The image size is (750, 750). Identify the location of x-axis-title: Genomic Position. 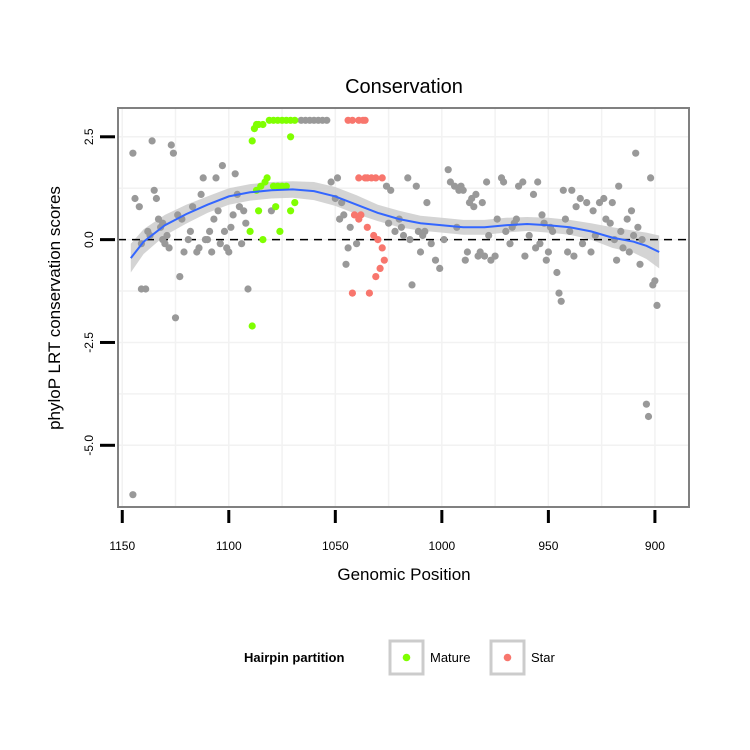
(403, 574).